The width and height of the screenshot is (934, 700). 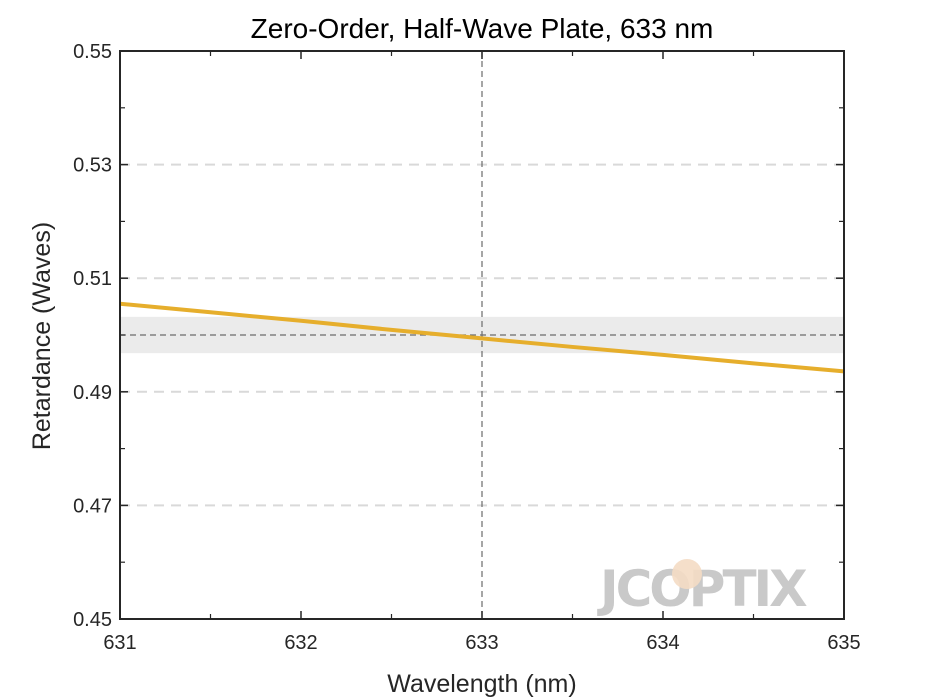 I want to click on y-tick-labels: 0.45 0.47 0.49 0.51 0.53 0.55, so click(x=92, y=336).